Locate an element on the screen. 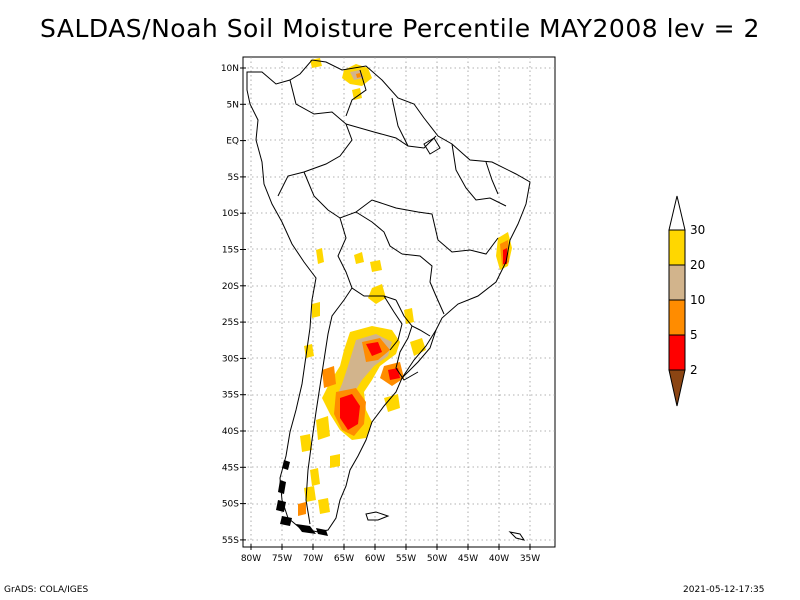 This screenshot has width=800, height=600. lon-label-55w: 55W is located at coordinates (406, 559).